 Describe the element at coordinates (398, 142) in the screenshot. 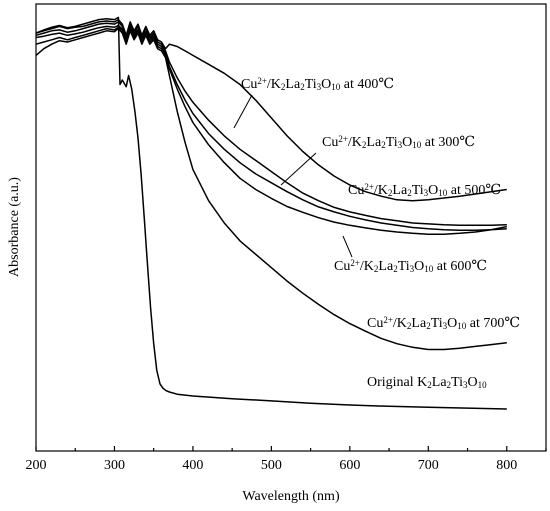

I see `series-label-1: Cu2+/K2La2Ti3O10 at 300℃` at that location.